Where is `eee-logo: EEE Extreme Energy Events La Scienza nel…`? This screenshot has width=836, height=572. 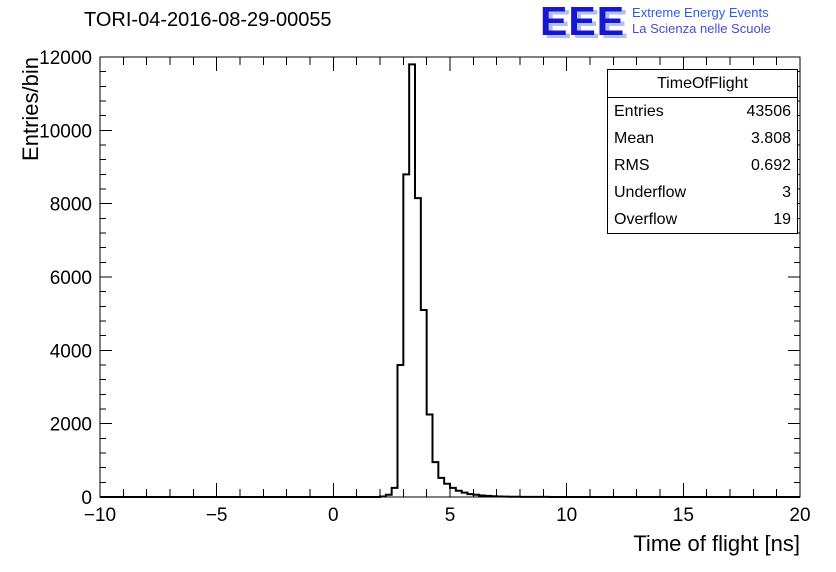
eee-logo: EEE Extreme Energy Events La Scienza nel… is located at coordinates (655, 22).